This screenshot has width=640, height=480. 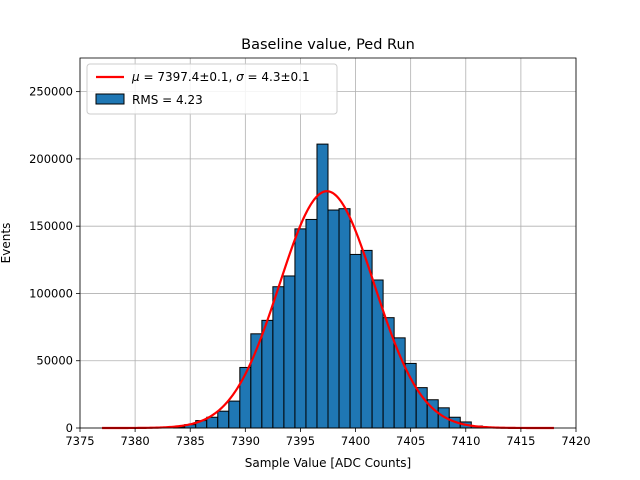 What do you see at coordinates (167, 100) in the screenshot?
I see `legend-histogram-label: RMS = 4.23` at bounding box center [167, 100].